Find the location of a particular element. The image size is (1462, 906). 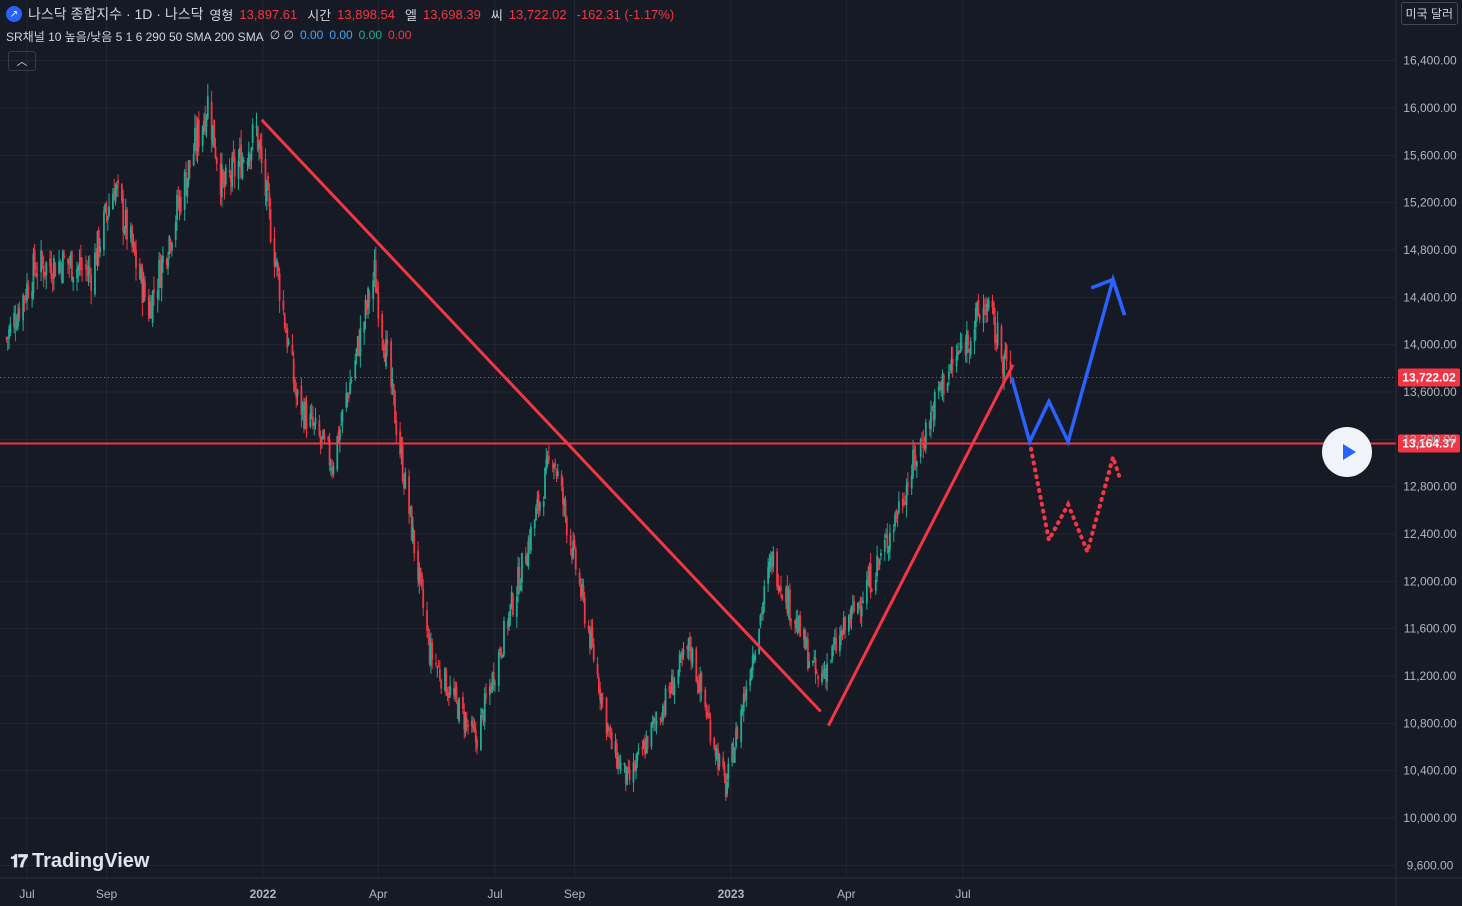

y-tick-label: 15,200.00 is located at coordinates (1430, 203).